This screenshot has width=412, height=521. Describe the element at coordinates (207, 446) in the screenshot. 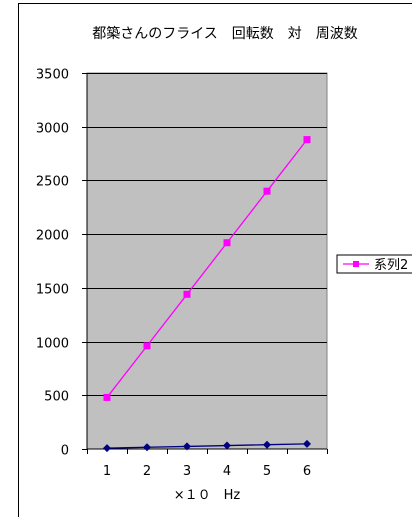

I see `series-line` at that location.